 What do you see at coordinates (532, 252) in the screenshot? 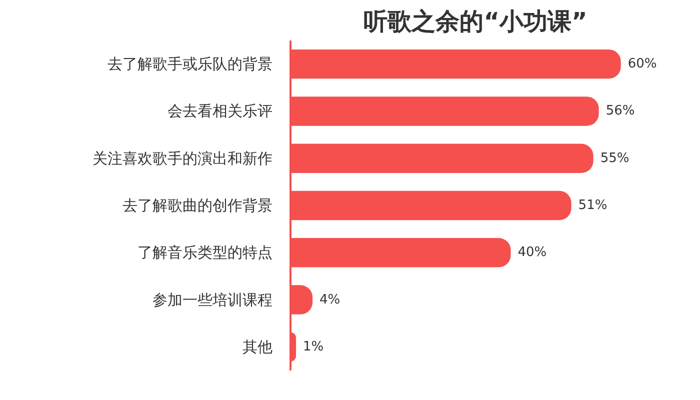
I see `data-label: 40%` at bounding box center [532, 252].